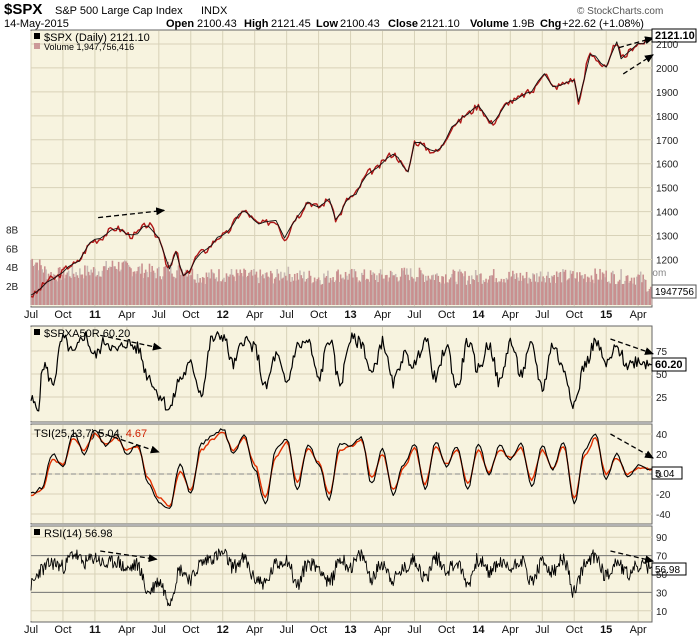  Describe the element at coordinates (128, 442) in the screenshot. I see `tsi-2011-trend-arrow` at that location.